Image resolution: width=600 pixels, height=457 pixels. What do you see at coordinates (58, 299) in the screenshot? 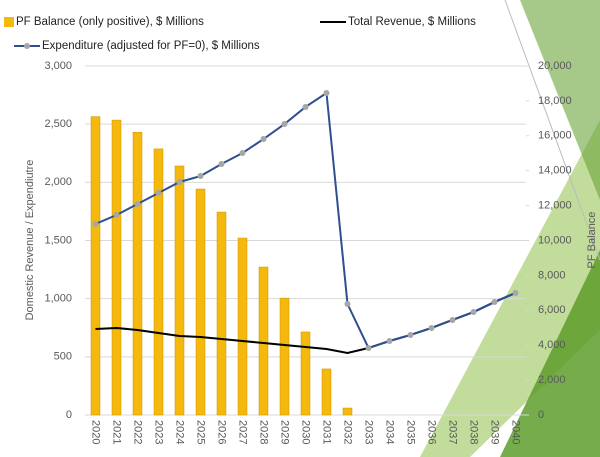
I see `y-tick-label: 1,000` at bounding box center [58, 299].